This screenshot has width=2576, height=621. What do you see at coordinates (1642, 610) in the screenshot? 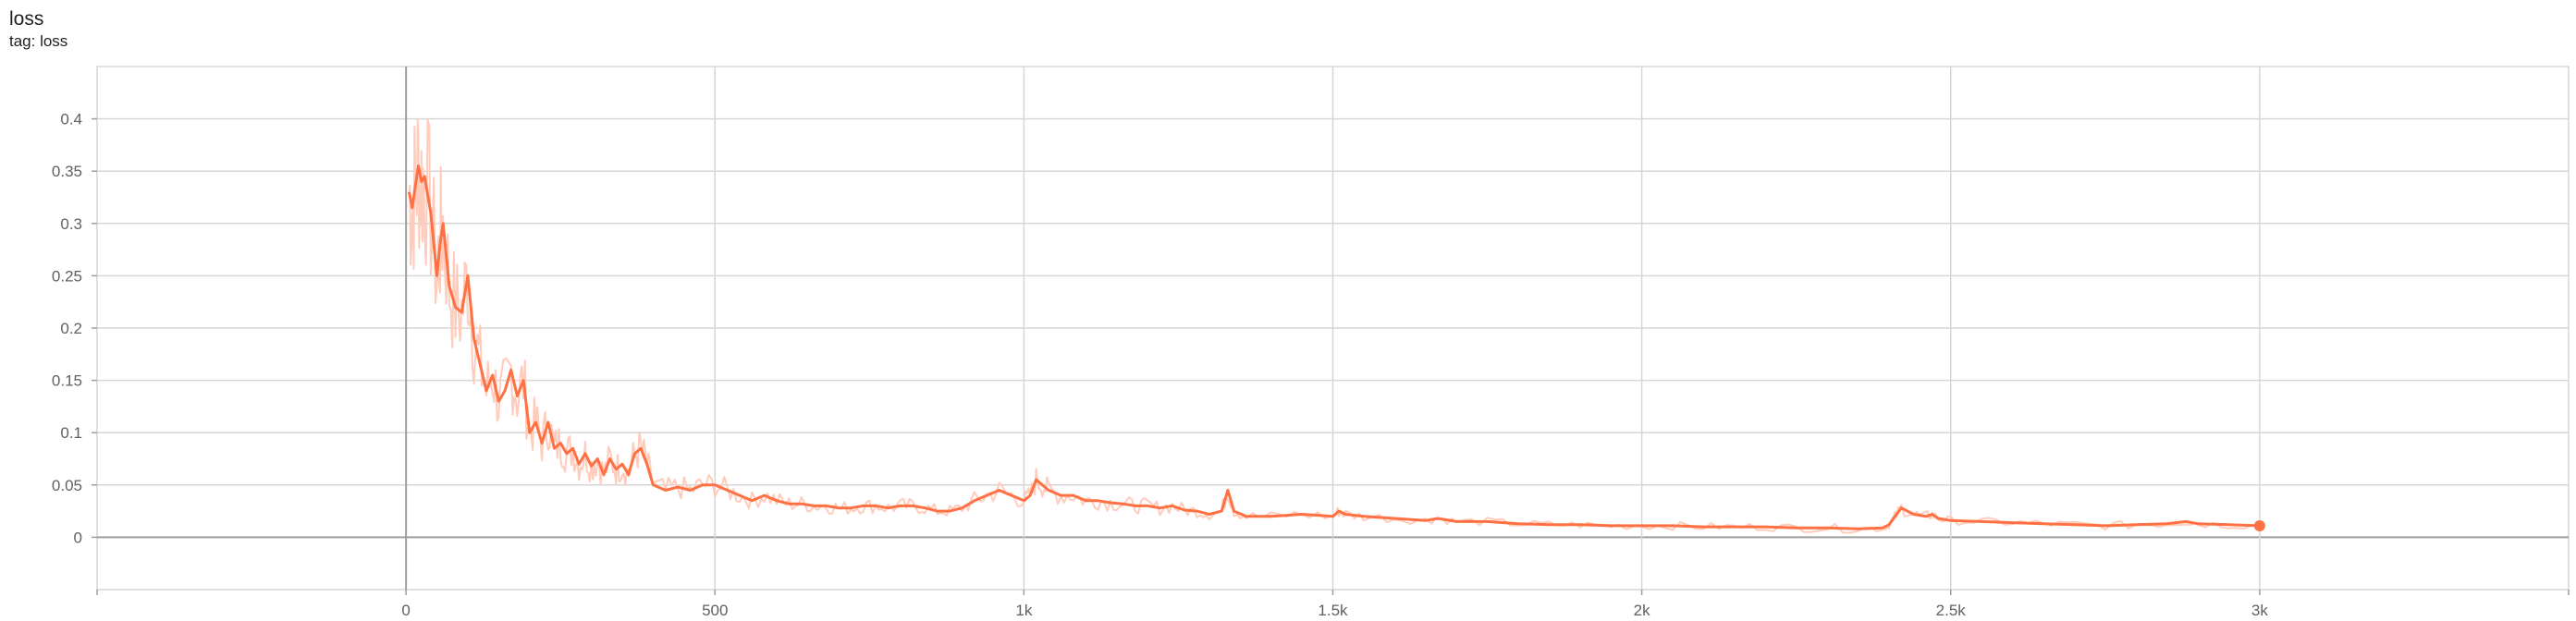
I see `x-tick-label: 2k` at bounding box center [1642, 610].